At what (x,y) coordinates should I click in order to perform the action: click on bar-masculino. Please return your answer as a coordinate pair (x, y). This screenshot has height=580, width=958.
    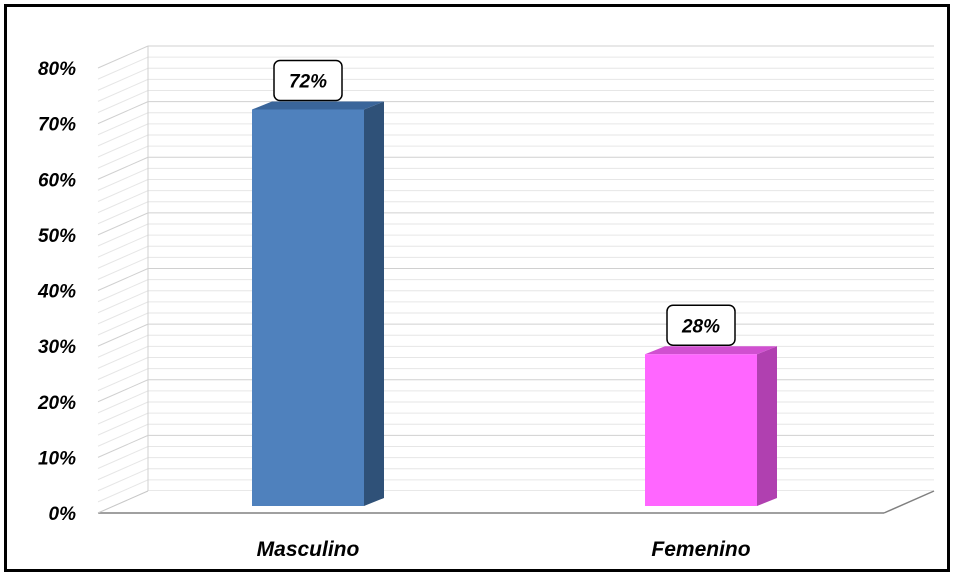
    Looking at the image, I should click on (318, 303).